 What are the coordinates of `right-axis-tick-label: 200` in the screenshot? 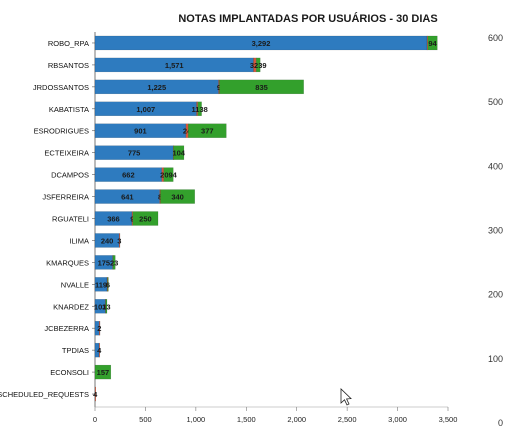 It's located at (495, 295).